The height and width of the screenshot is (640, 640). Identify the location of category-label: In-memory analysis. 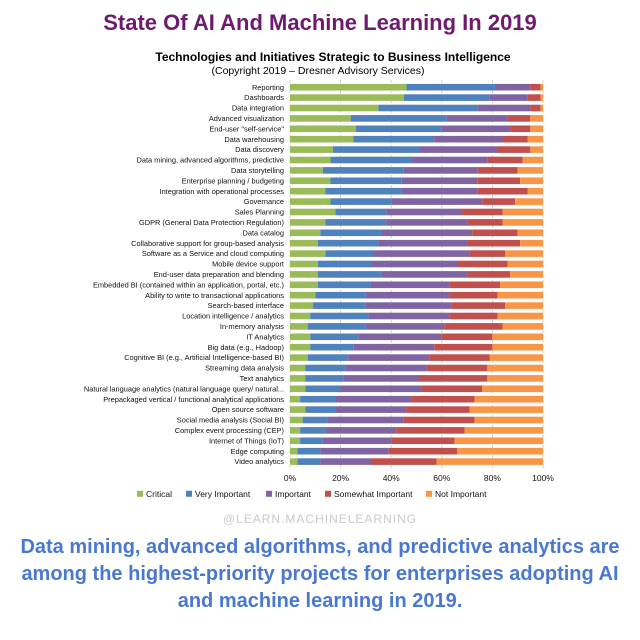
(252, 326).